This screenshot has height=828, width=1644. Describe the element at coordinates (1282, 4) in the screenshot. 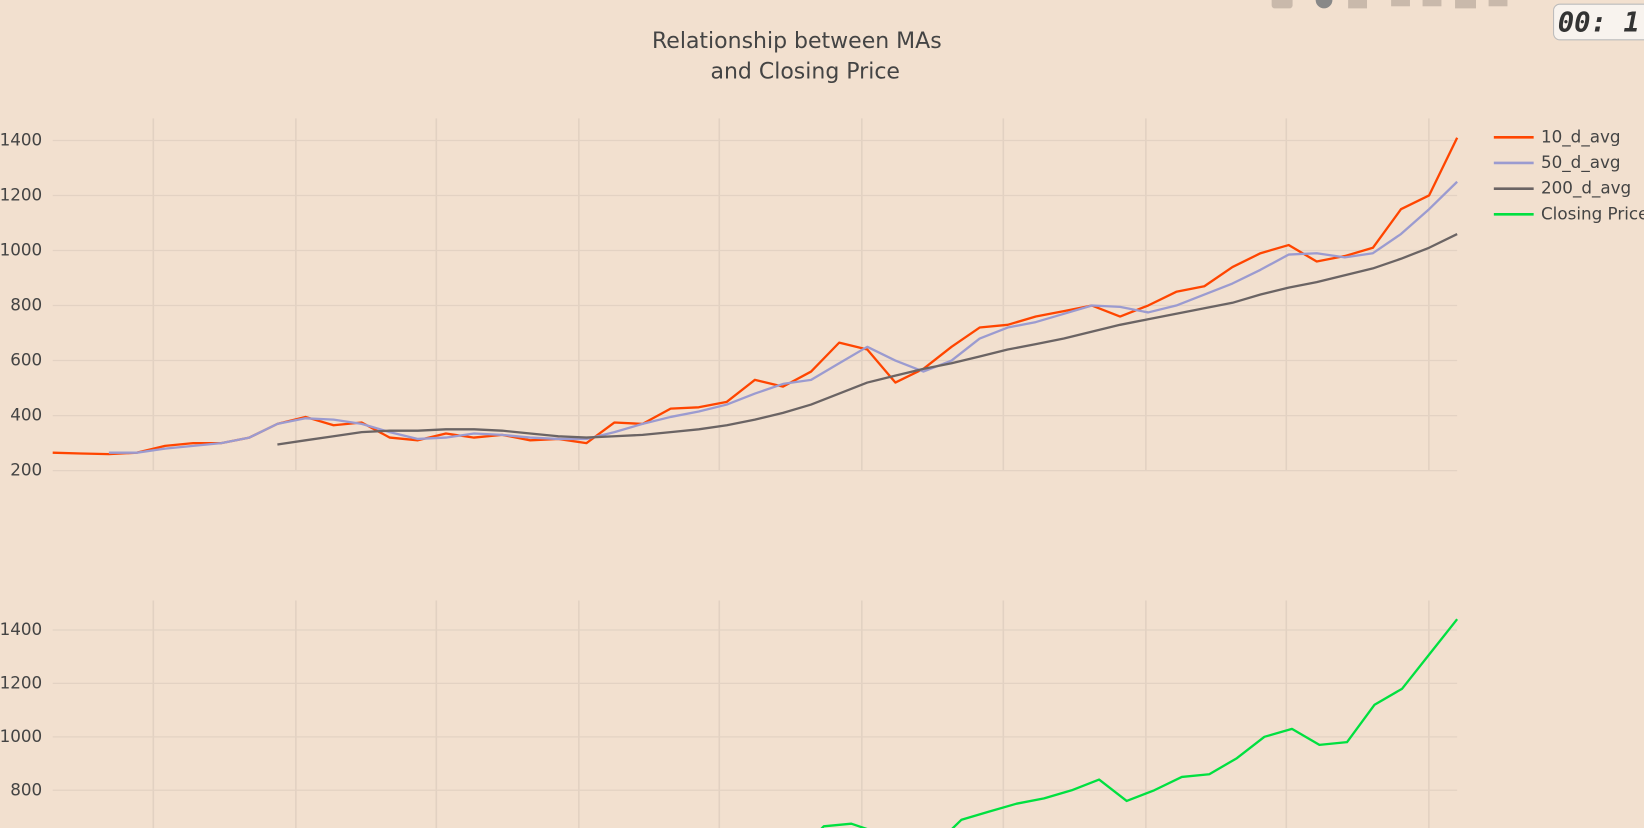

I see `camera-button` at that location.